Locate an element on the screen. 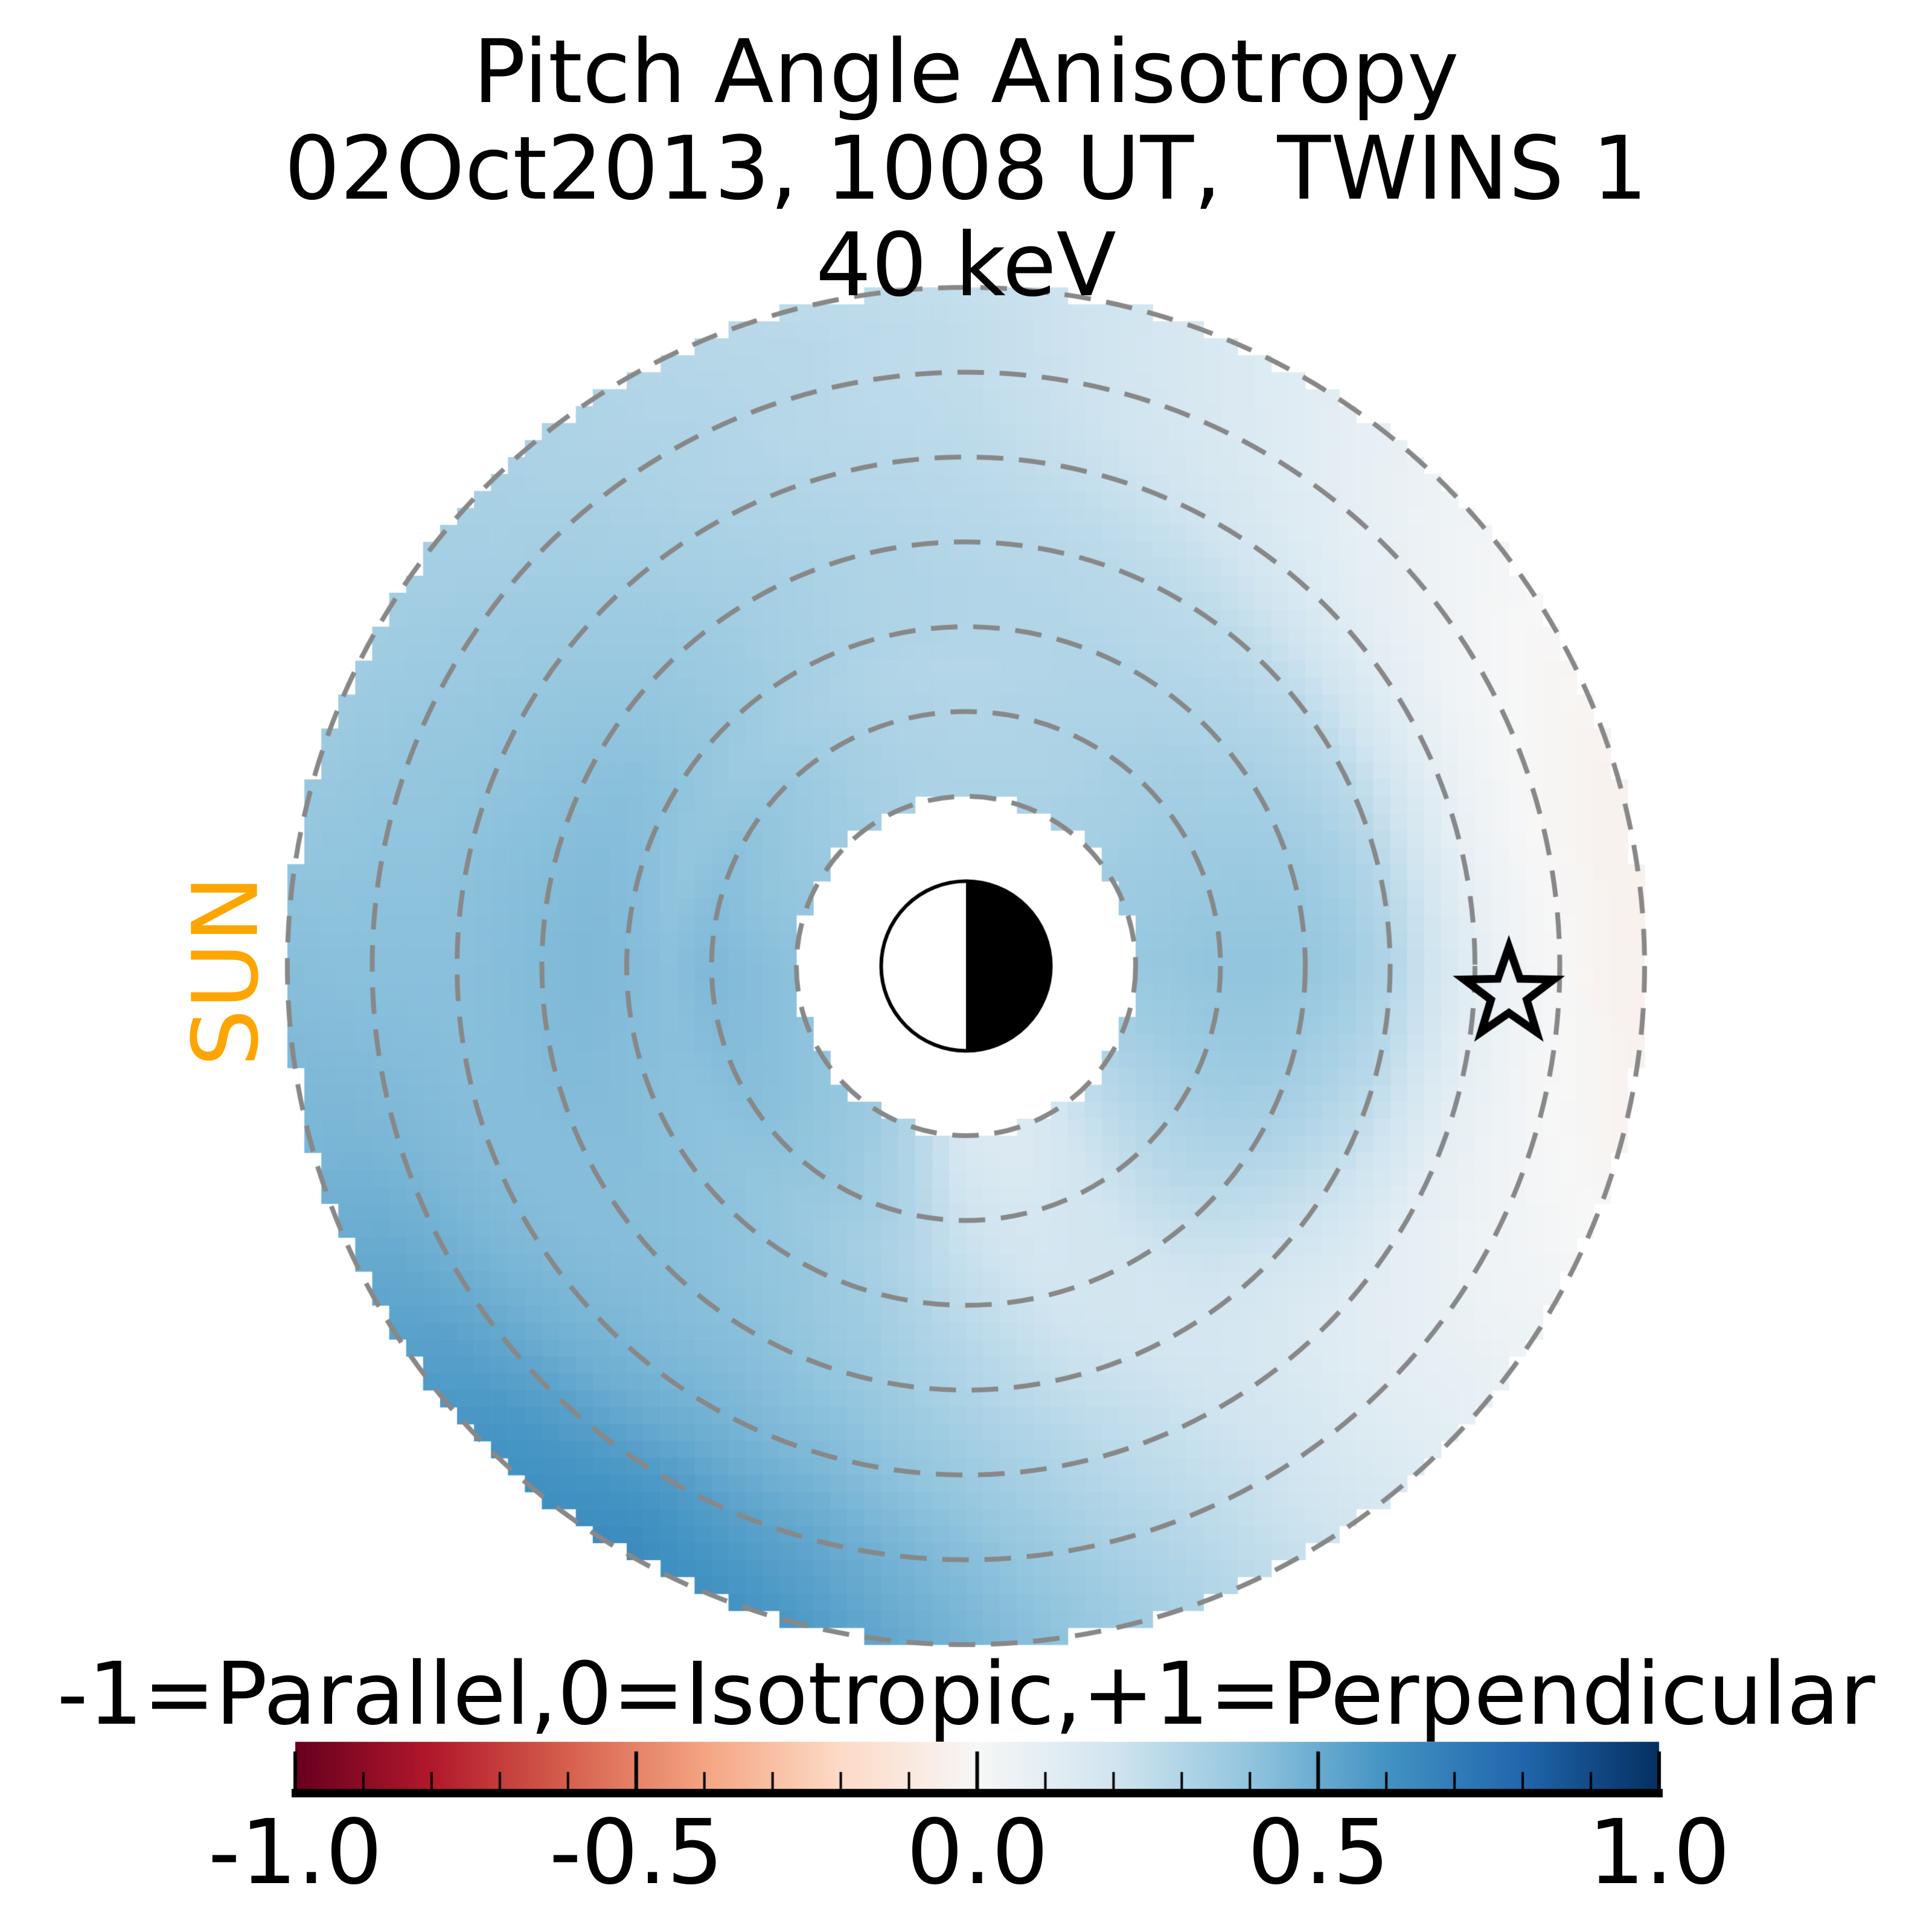 The width and height of the screenshot is (1932, 1932). title-line-3: 40 keV is located at coordinates (966, 265).